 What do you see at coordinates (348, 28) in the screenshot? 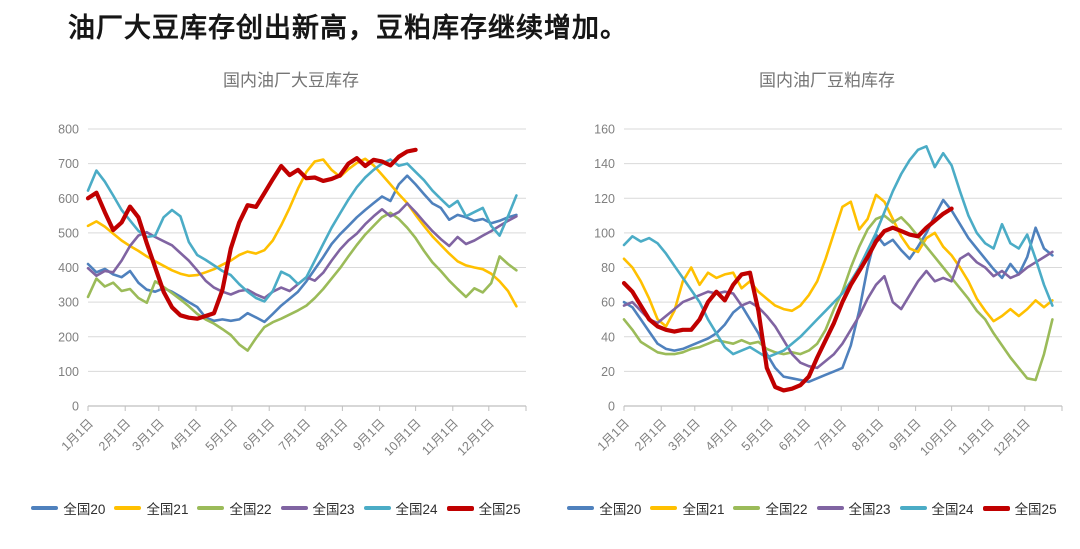
I see `page-title: 油厂大豆库存创出新高，豆粕库存继续增加。` at bounding box center [348, 28].